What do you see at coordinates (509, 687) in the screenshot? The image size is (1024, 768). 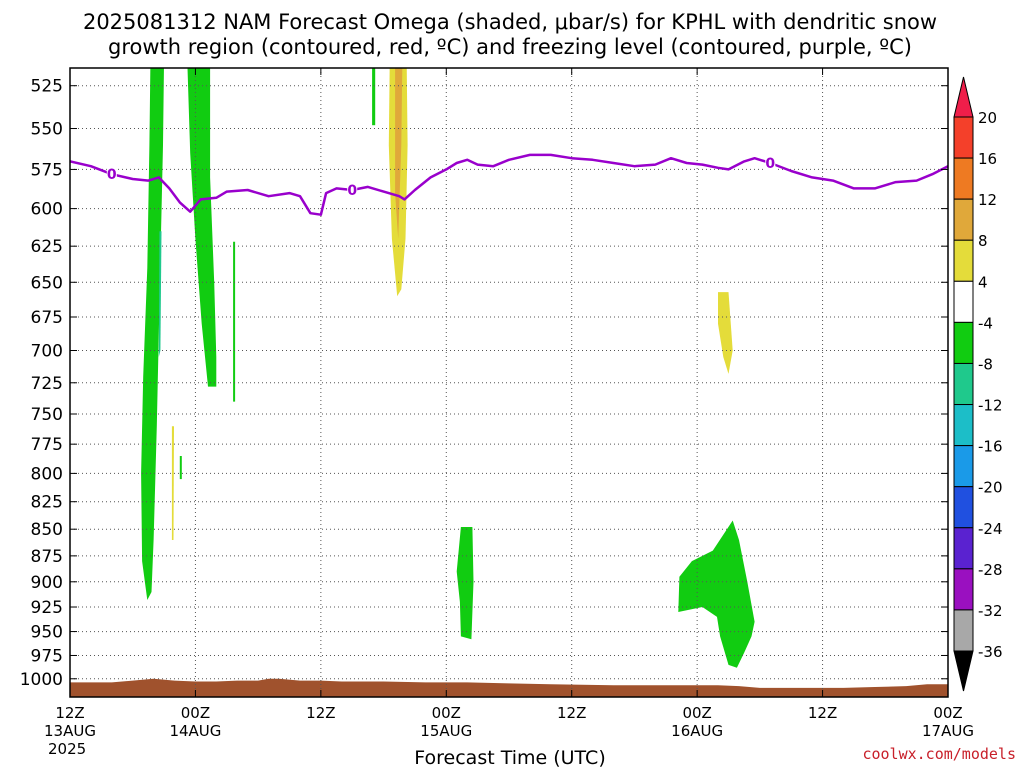 I see `terrain-fill` at bounding box center [509, 687].